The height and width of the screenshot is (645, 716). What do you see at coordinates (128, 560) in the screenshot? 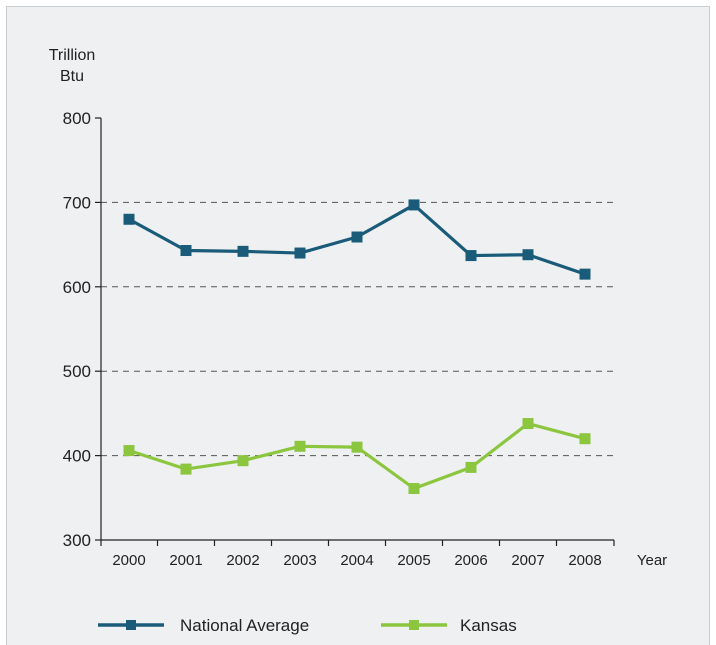
I see `x-tick-label: 2000` at bounding box center [128, 560].